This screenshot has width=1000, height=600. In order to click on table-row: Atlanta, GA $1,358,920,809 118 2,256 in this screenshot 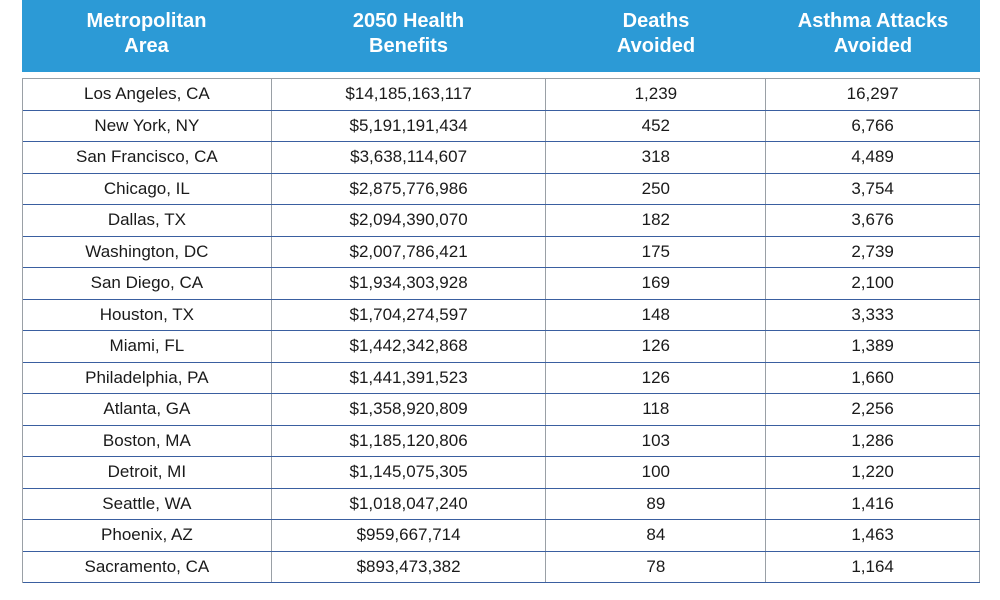, I will do `click(501, 410)`.